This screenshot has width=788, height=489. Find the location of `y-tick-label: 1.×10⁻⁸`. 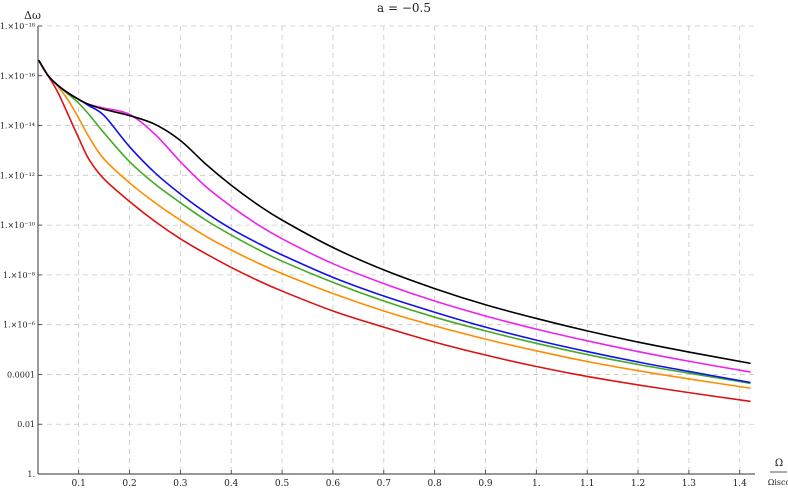

y-tick-label: 1.×10⁻⁸ is located at coordinates (19, 275).